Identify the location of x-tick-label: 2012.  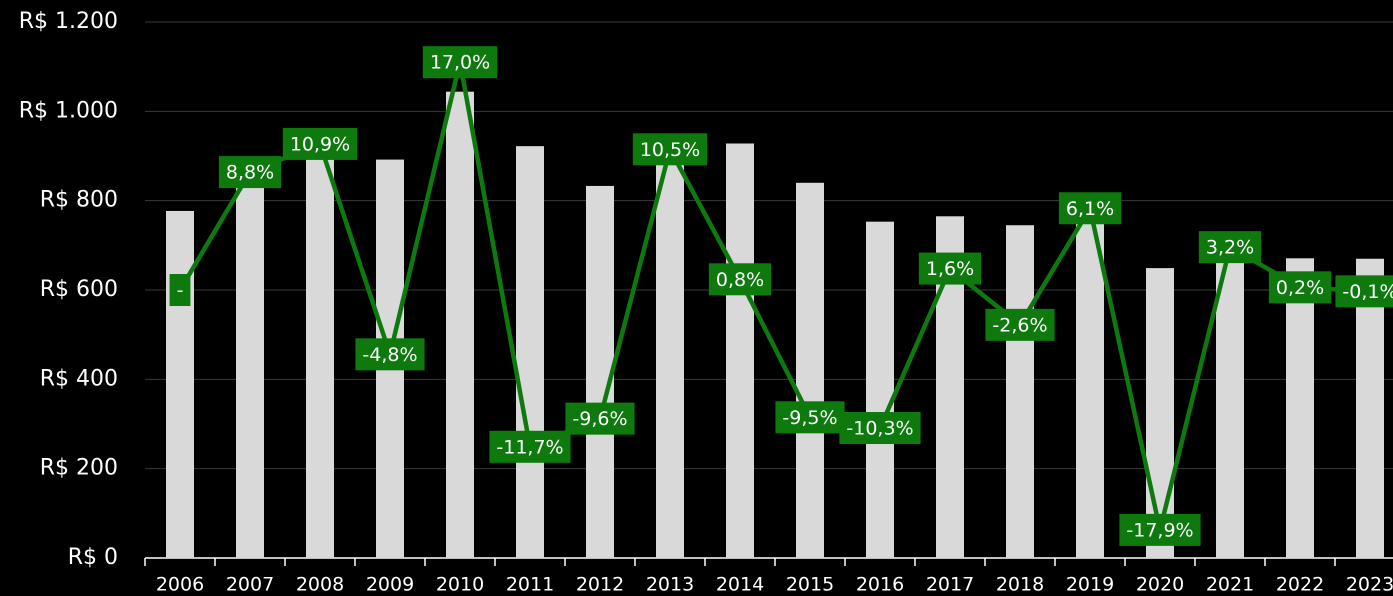
(600, 585).